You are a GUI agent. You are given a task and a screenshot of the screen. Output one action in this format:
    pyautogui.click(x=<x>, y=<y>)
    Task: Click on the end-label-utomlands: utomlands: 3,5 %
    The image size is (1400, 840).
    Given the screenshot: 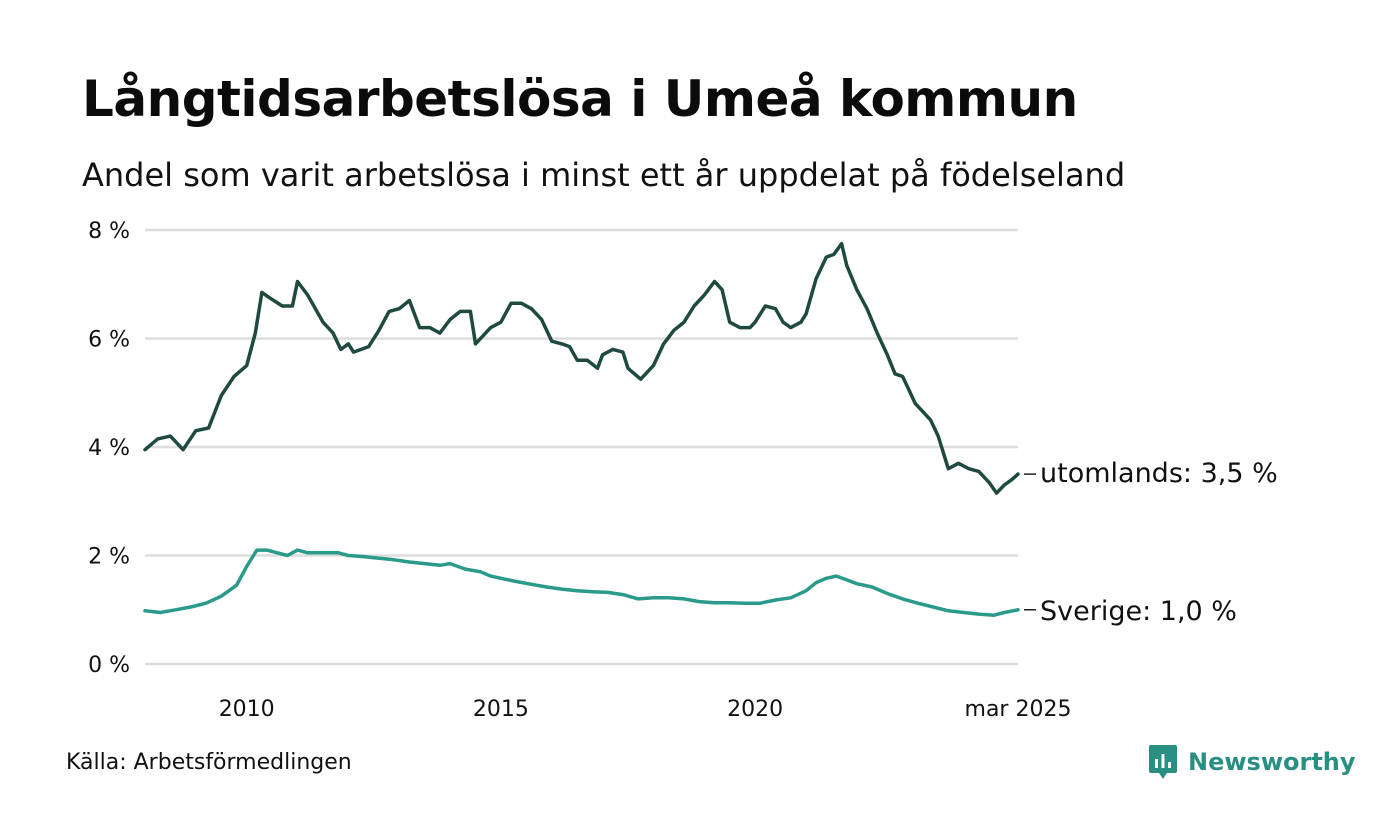 What is the action you would take?
    pyautogui.click(x=1159, y=473)
    